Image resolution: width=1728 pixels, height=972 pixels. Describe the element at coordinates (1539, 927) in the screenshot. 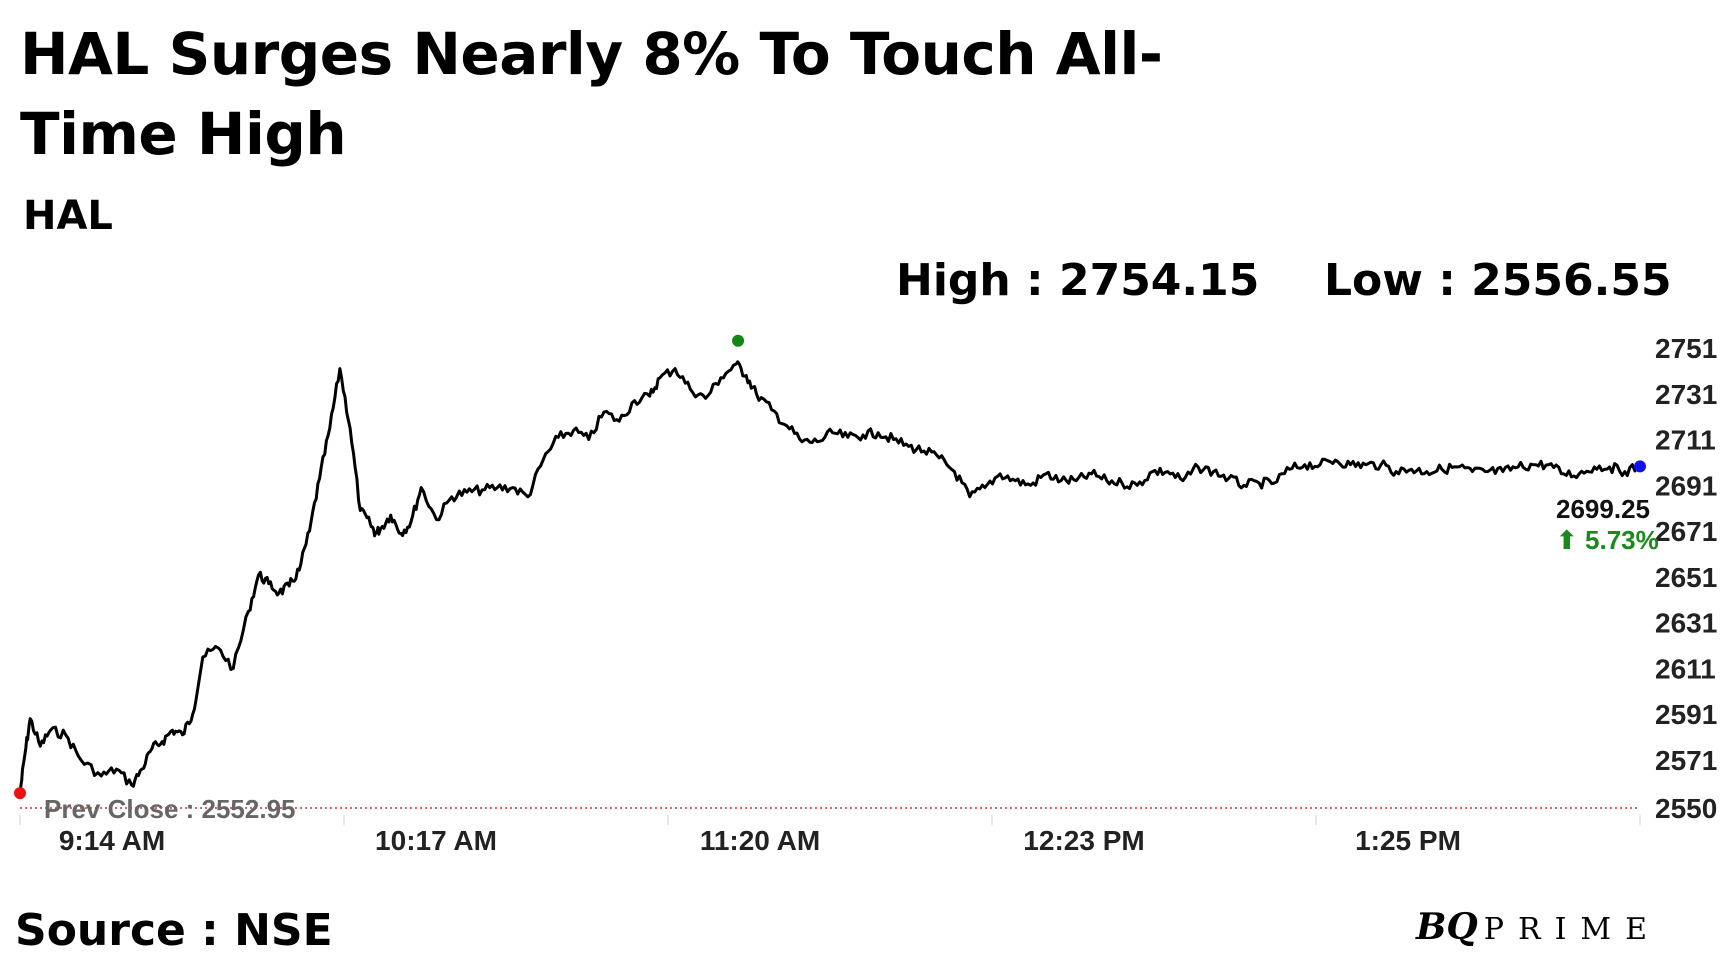

I see `brand-logo: BQ PRIME` at that location.